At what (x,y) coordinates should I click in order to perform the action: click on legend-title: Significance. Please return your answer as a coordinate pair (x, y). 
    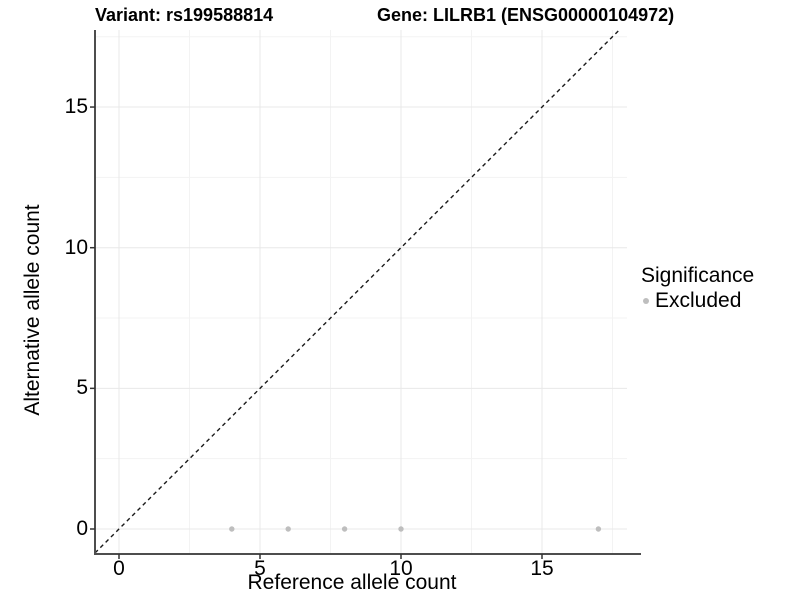
    Looking at the image, I should click on (698, 275).